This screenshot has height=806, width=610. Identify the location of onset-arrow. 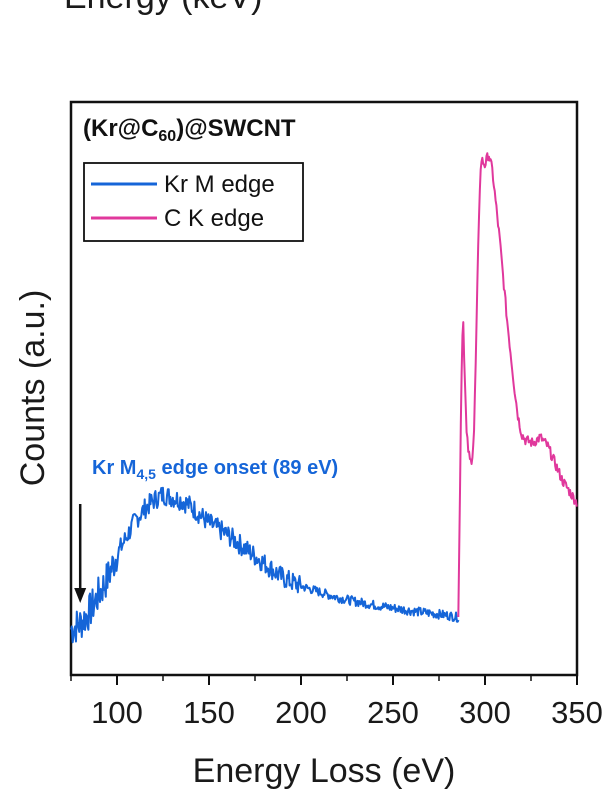
(80, 553).